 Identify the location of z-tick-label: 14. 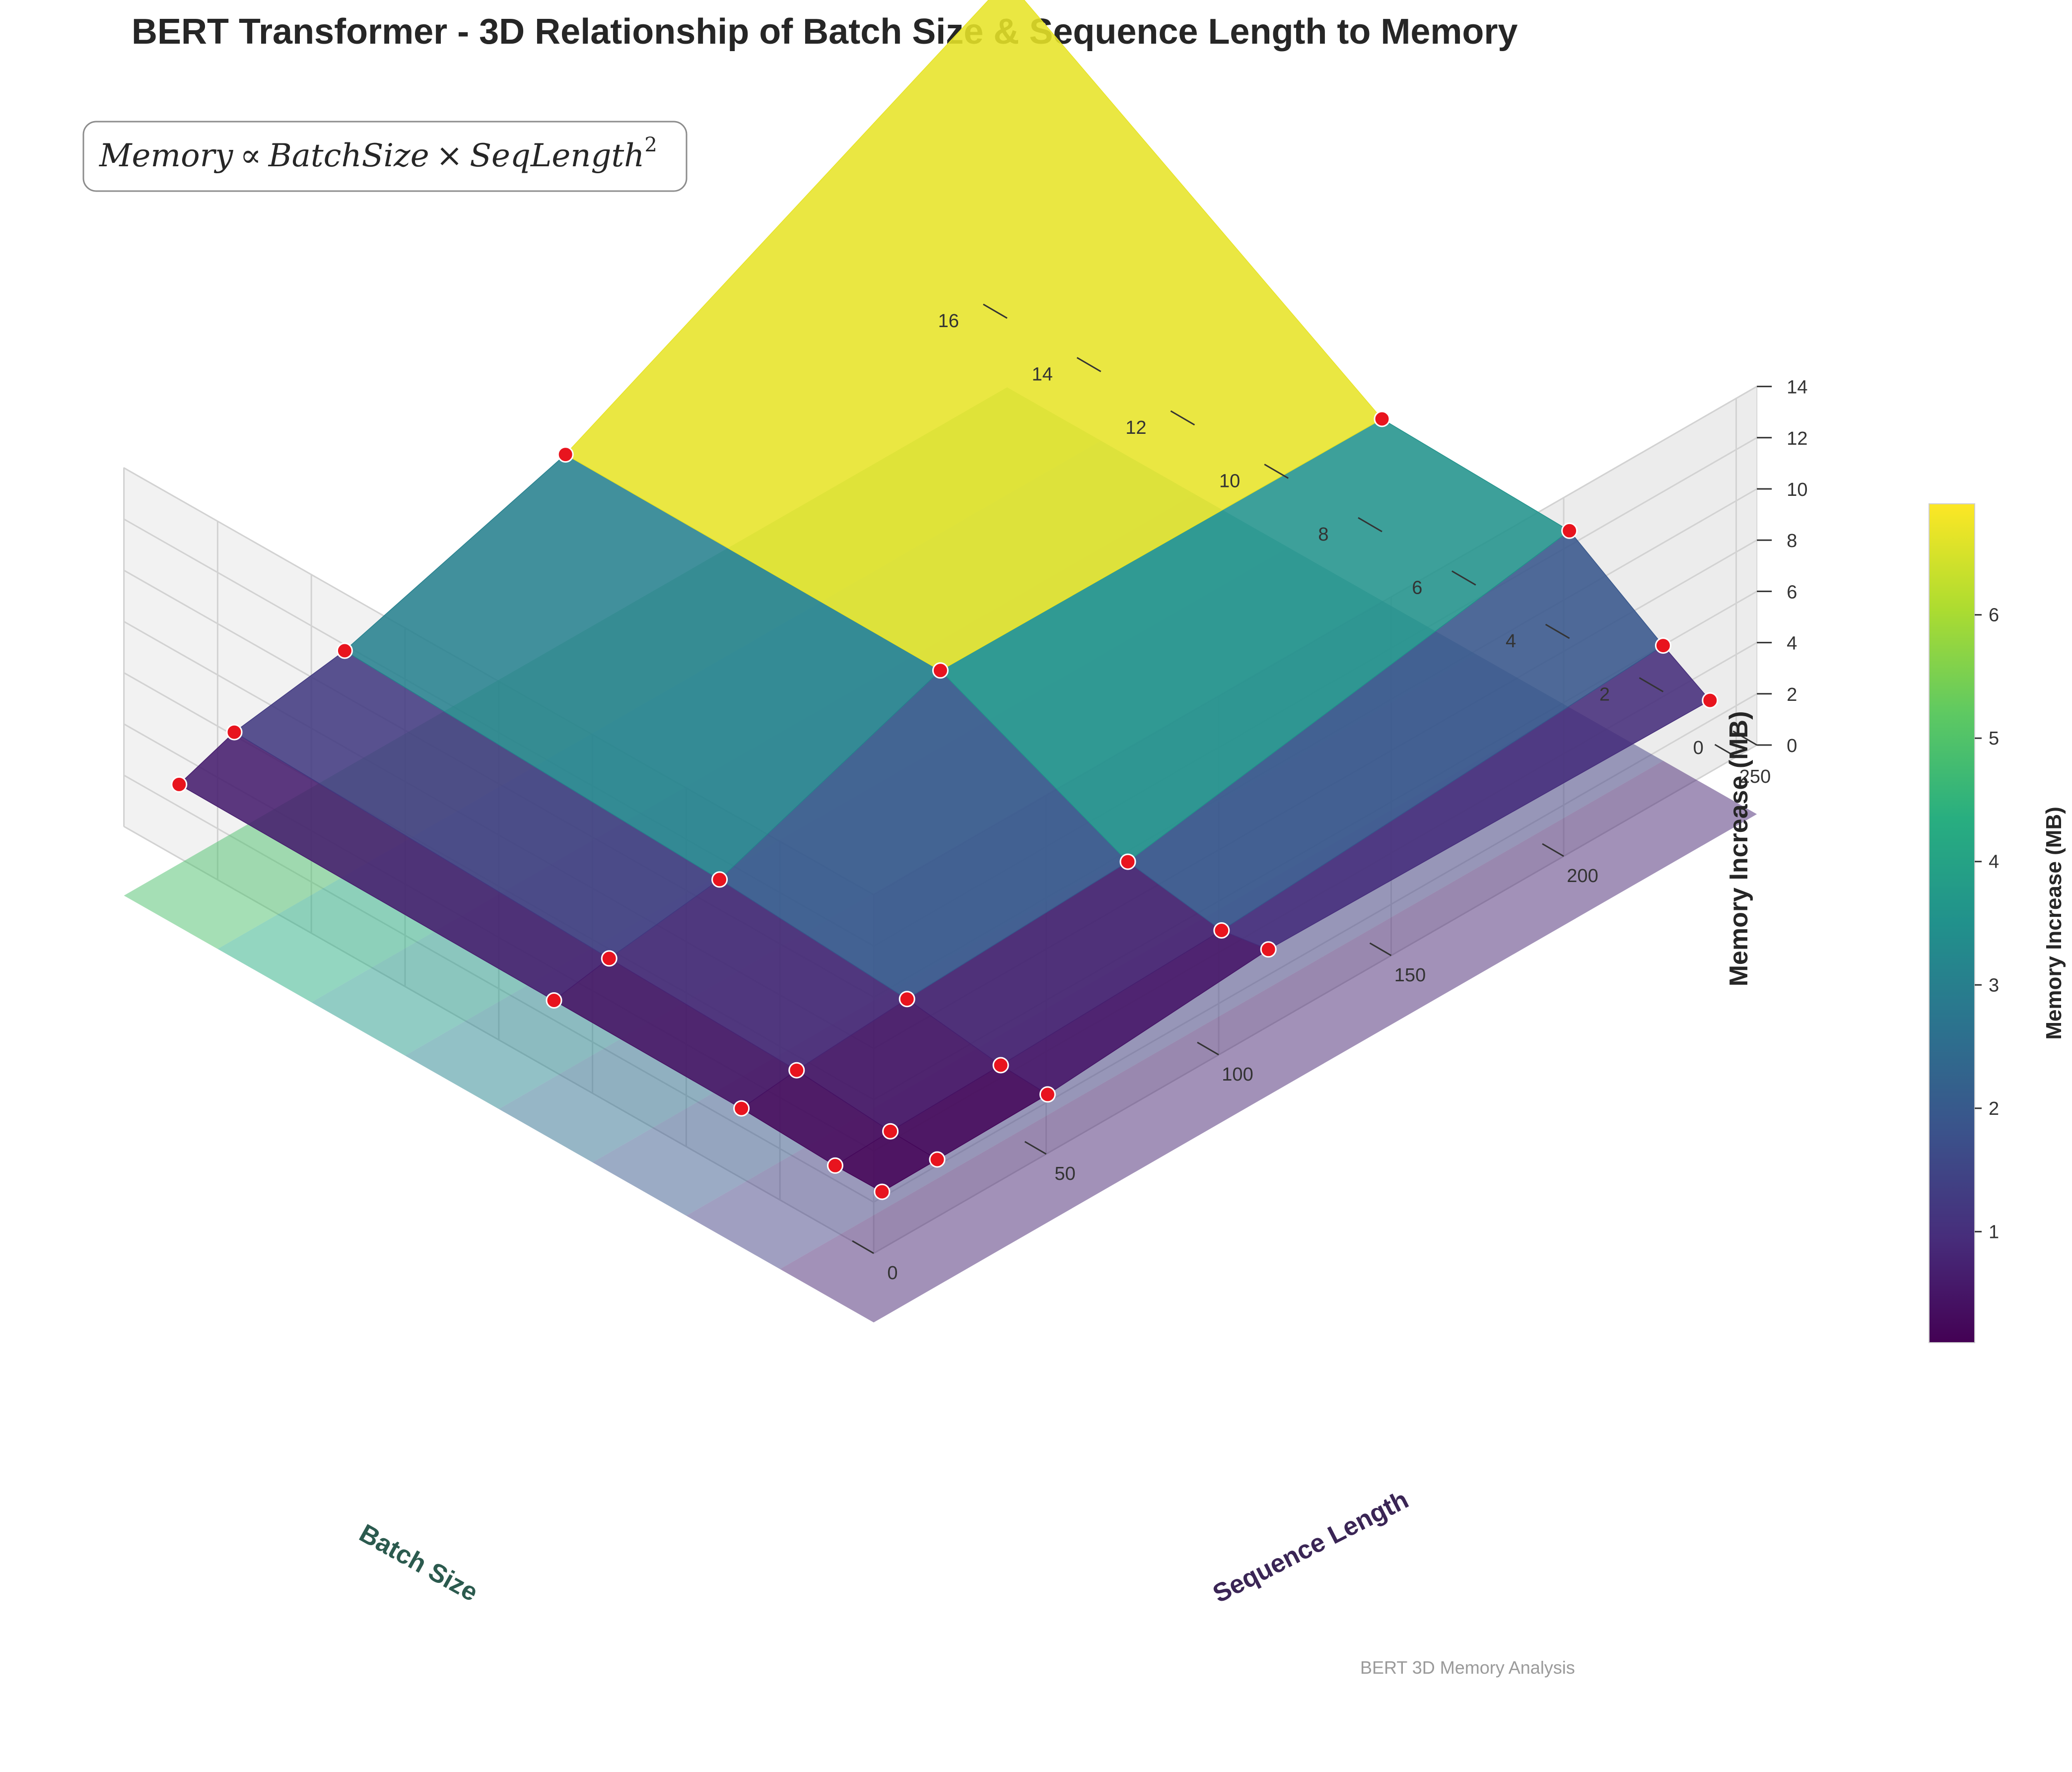
(1797, 387).